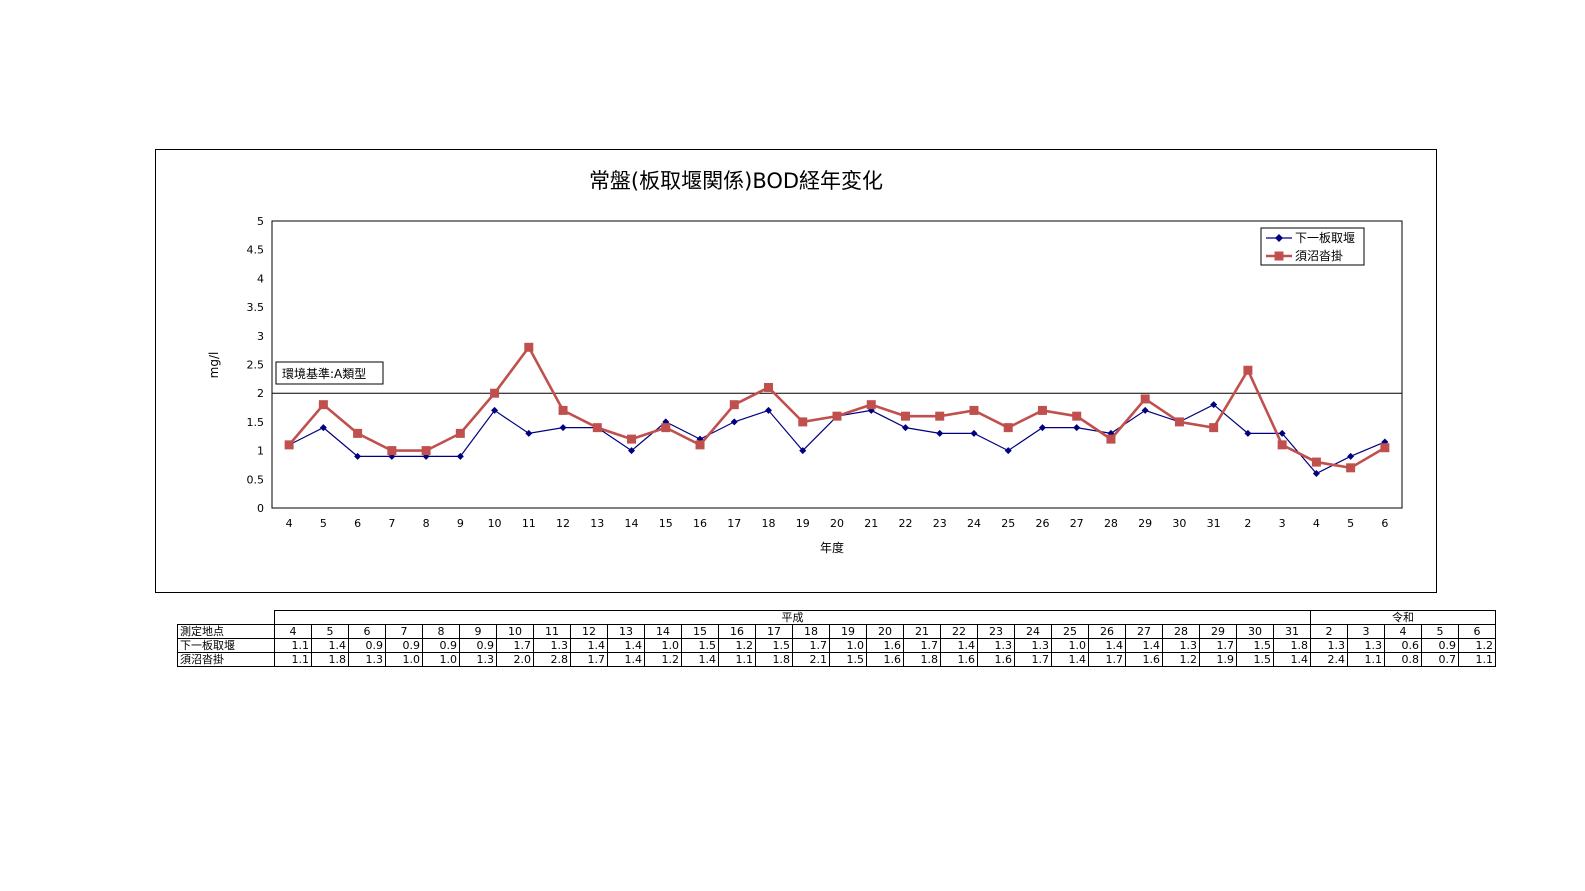 This screenshot has width=1585, height=891. What do you see at coordinates (663, 631) in the screenshot?
I see `year-header-cell: 14` at bounding box center [663, 631].